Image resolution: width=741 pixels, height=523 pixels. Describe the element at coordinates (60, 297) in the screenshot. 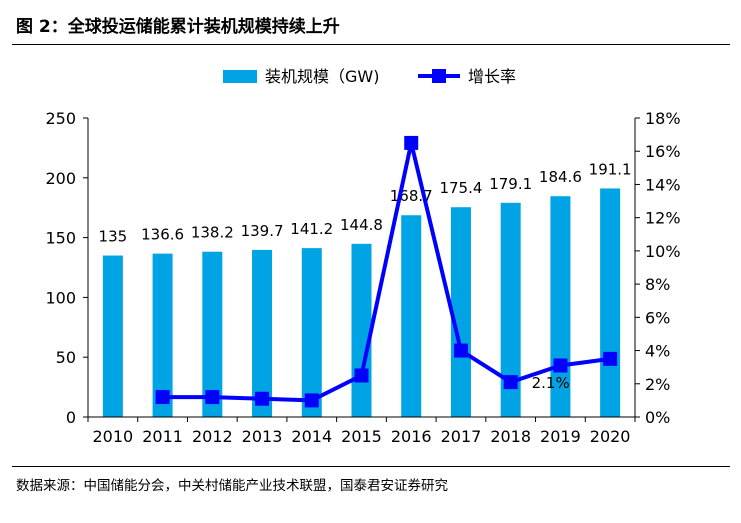

I see `y-left-tick-label-100: 100` at that location.